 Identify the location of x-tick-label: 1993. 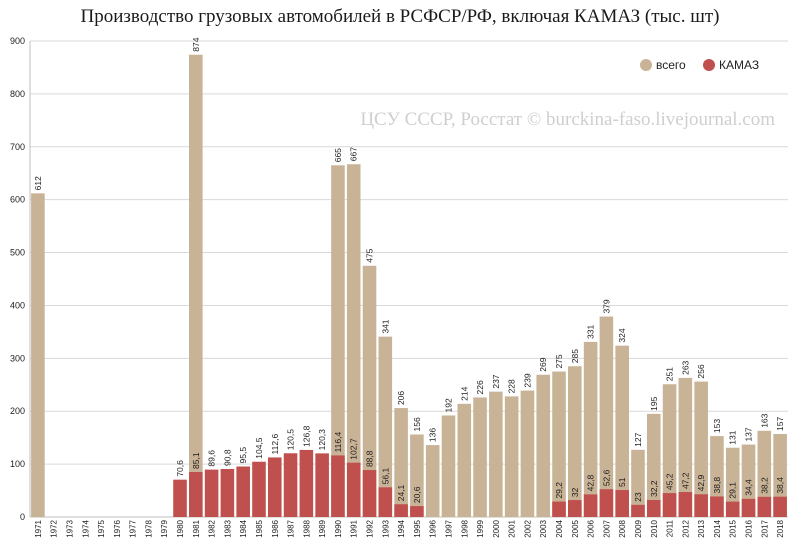
(385, 528).